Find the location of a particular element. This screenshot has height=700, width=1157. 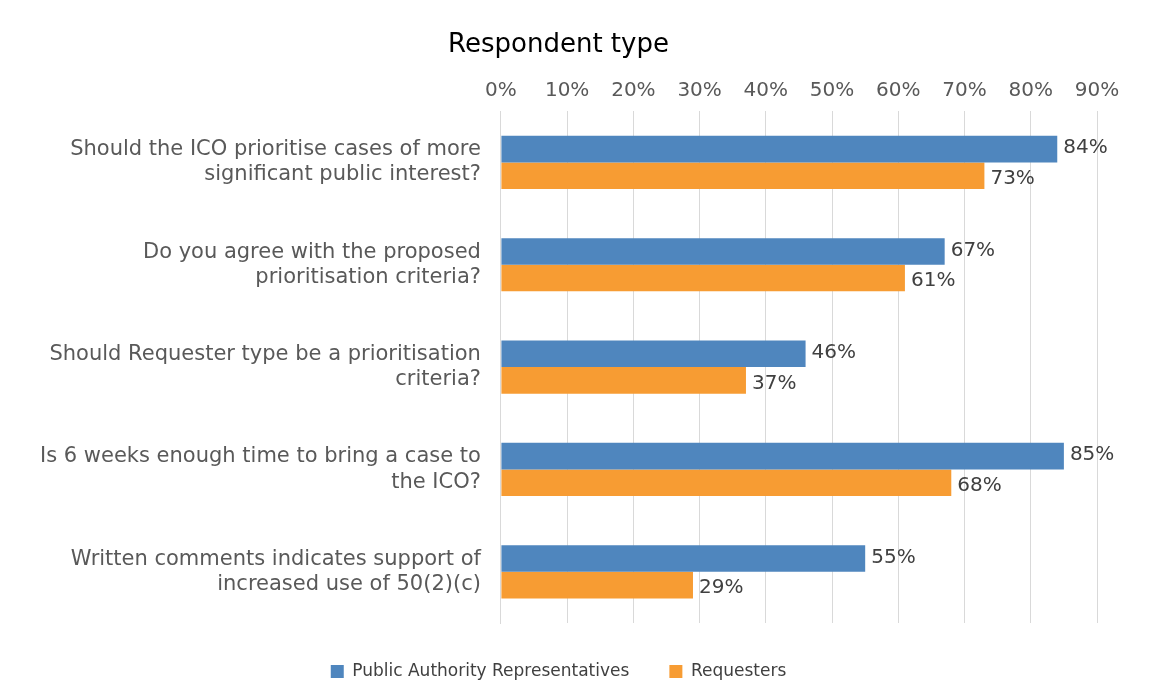

data-label: 55% is located at coordinates (893, 555).